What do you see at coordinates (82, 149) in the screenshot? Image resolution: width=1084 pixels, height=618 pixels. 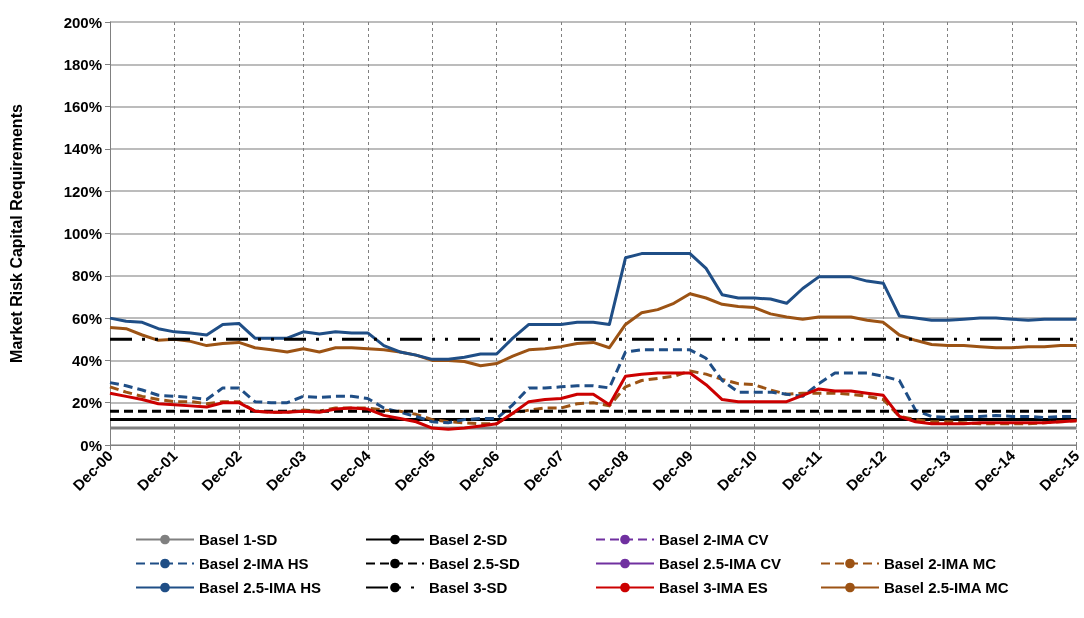 I see `y-tick-label: 140%` at bounding box center [82, 149].